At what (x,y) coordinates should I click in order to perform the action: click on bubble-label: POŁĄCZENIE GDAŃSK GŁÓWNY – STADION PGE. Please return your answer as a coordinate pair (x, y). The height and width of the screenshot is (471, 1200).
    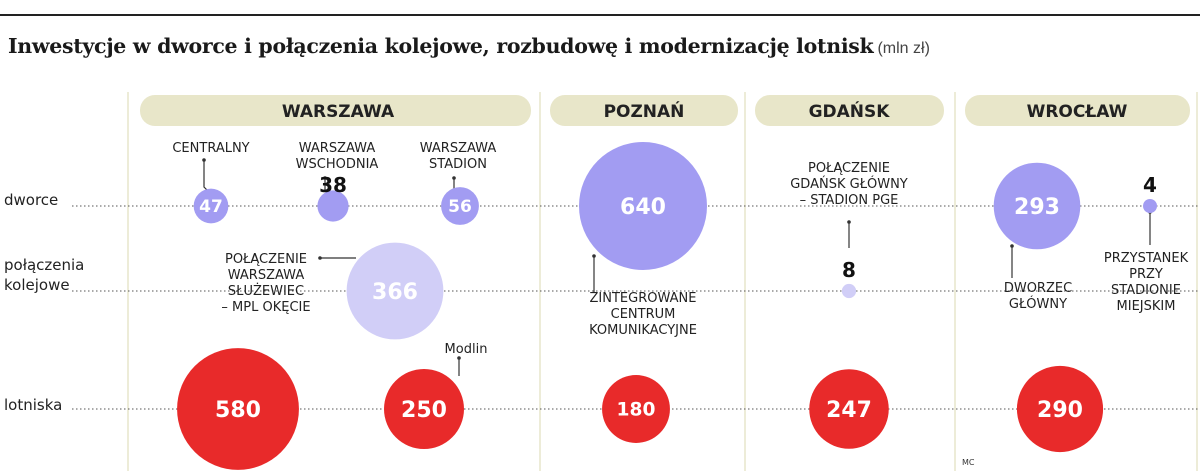
    Looking at the image, I should click on (849, 184).